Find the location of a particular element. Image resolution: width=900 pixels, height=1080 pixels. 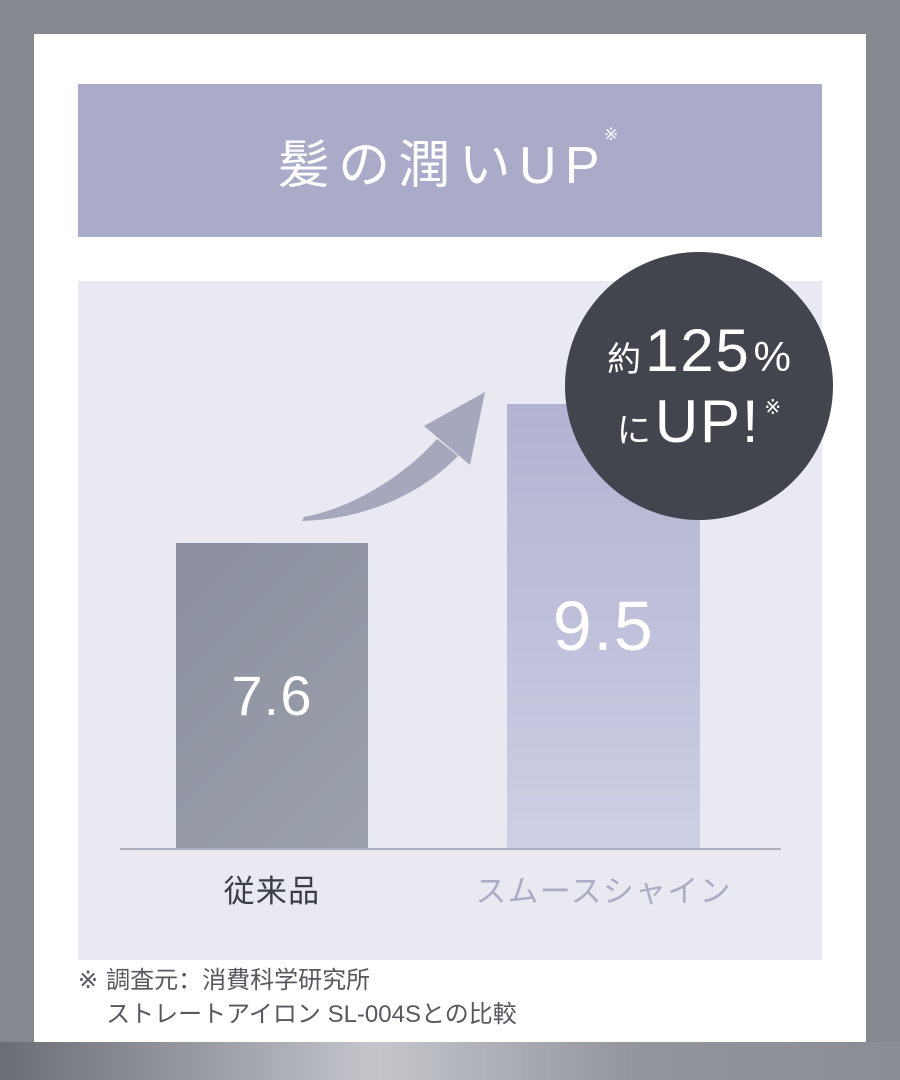

bar-value-conventional: 7.6 is located at coordinates (272, 695).